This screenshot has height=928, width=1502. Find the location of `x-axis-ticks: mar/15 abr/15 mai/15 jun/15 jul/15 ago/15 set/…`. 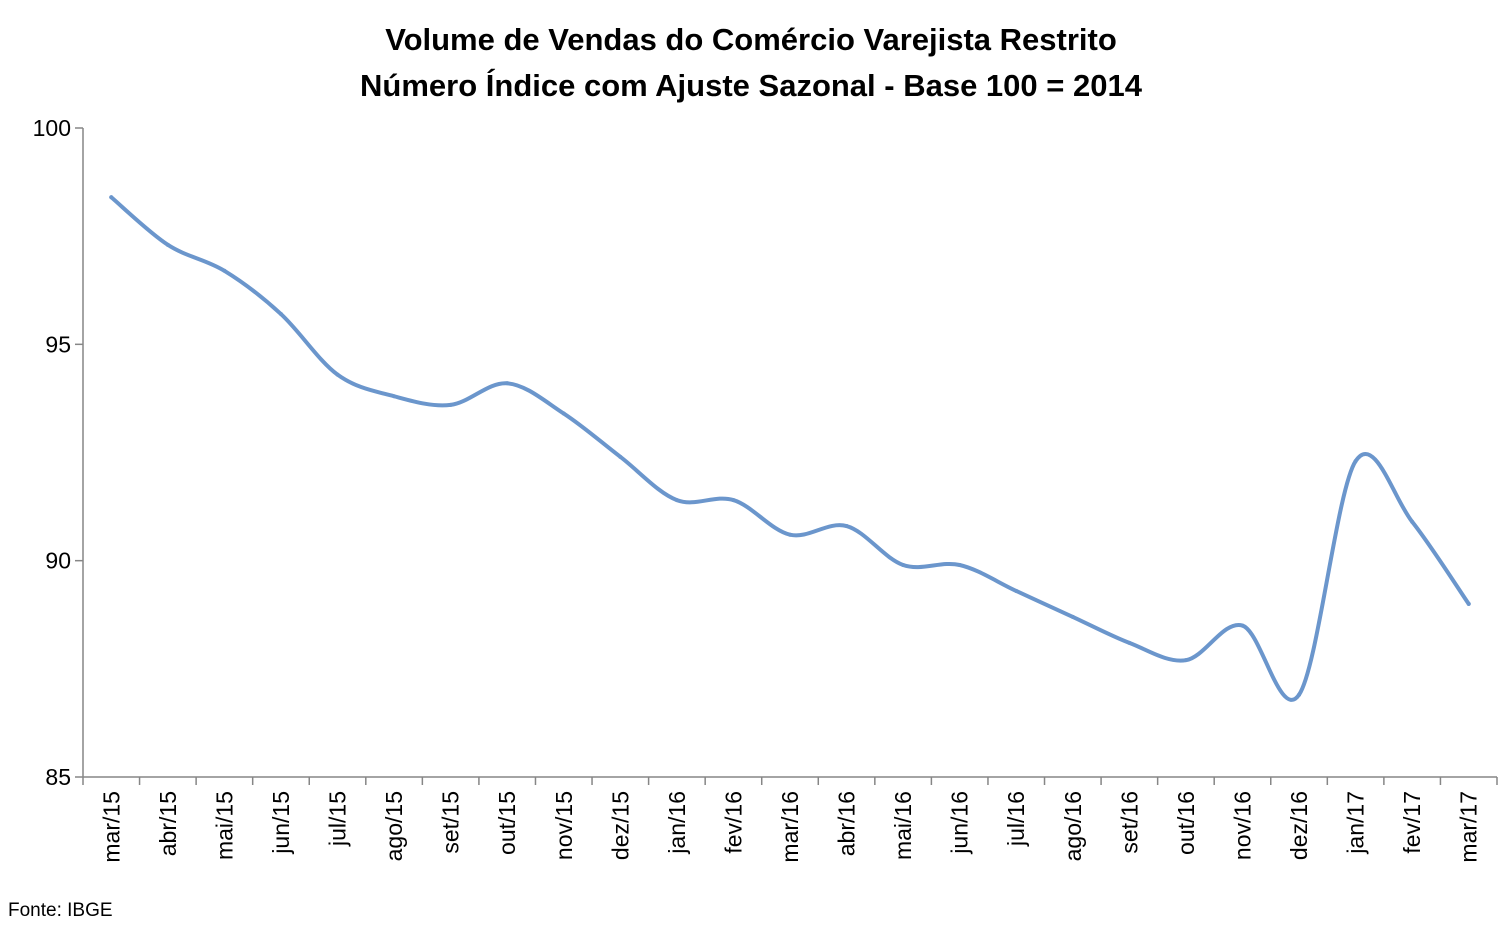

x-axis-ticks: mar/15 abr/15 mai/15 jun/15 jul/15 ago/15 set/… is located at coordinates (790, 820).